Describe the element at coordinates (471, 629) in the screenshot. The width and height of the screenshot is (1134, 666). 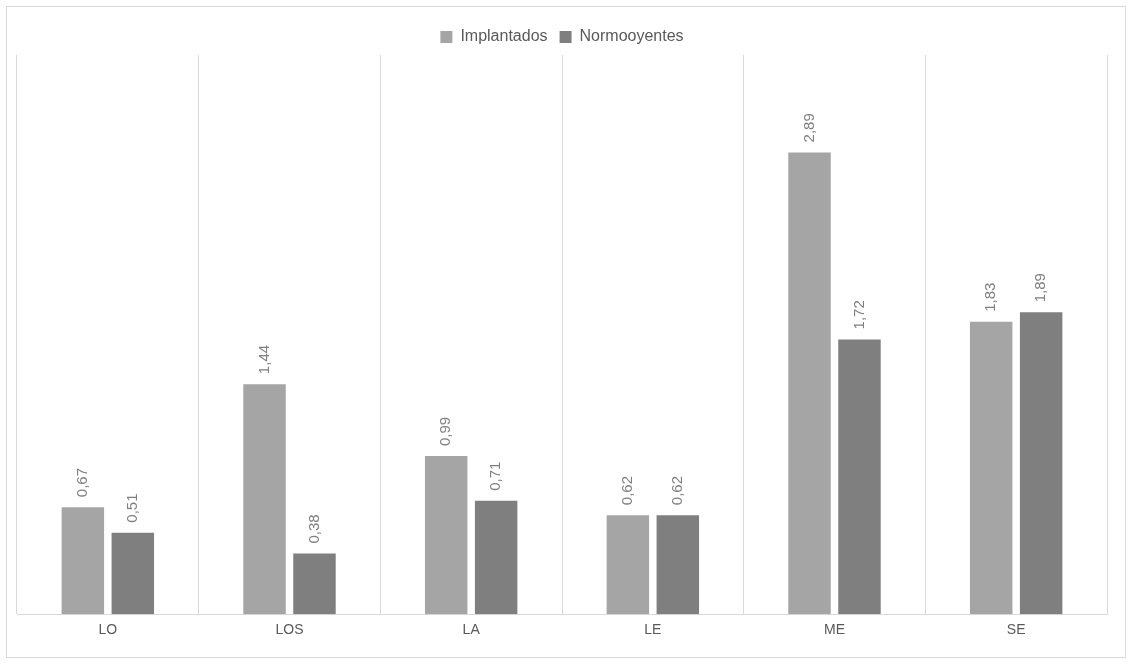
I see `x-tick-label: LA` at that location.